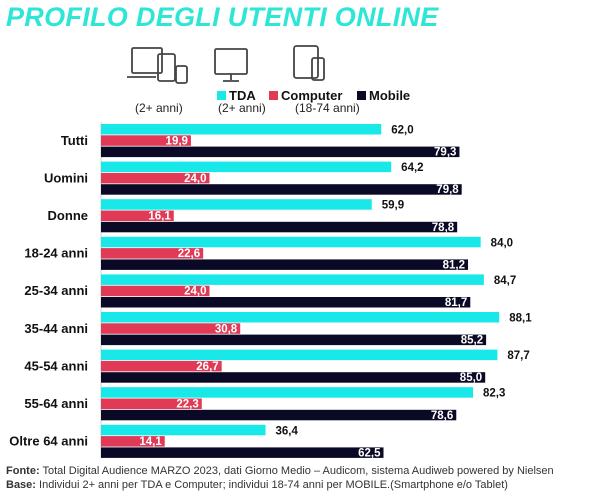 Image resolution: width=600 pixels, height=496 pixels. Describe the element at coordinates (242, 452) in the screenshot. I see `bar-mobile-oltre-64-anni` at that location.